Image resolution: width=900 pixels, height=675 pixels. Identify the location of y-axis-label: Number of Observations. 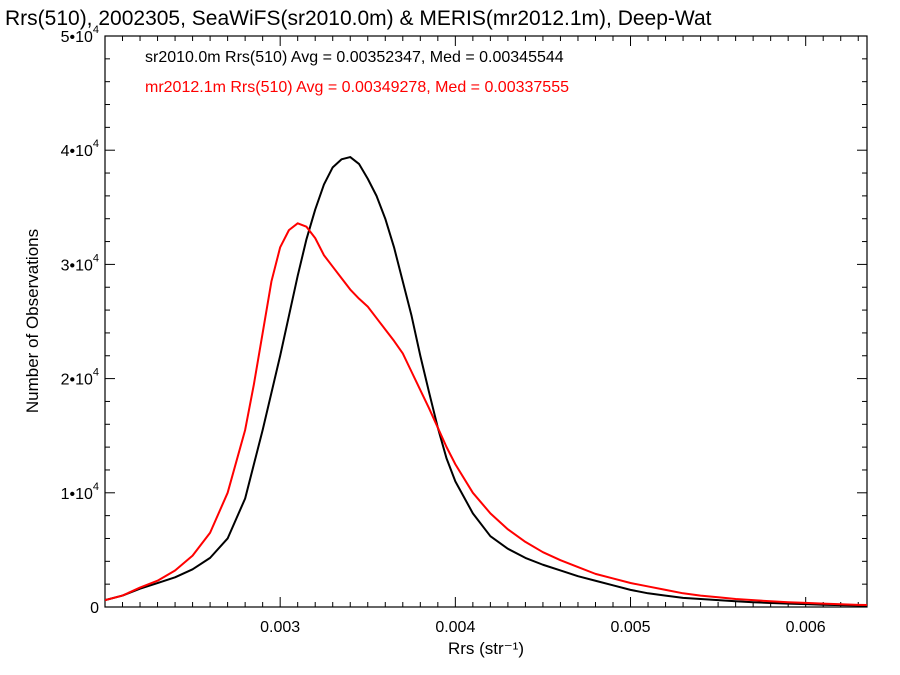
(32, 321).